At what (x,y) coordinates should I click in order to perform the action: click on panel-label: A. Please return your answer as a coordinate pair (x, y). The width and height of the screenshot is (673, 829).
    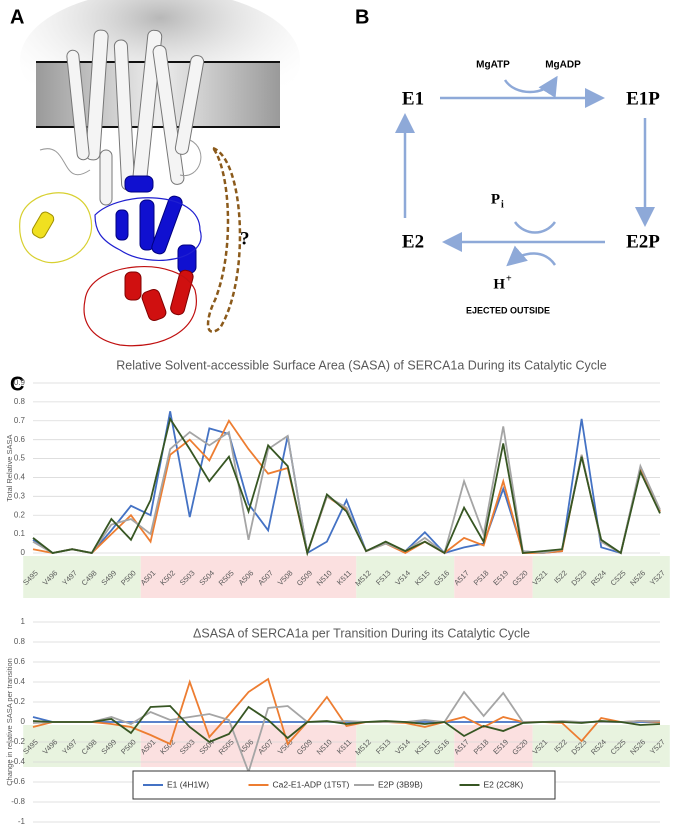
    Looking at the image, I should click on (17, 17).